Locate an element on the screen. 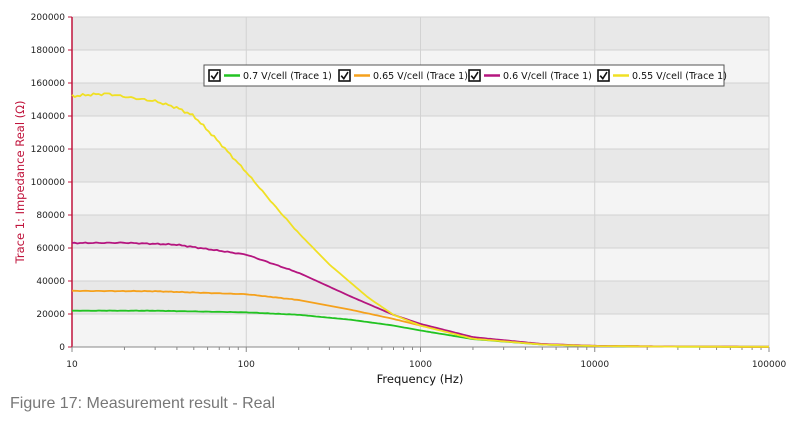 This screenshot has height=426, width=800. legend-label: 0.6 V/cell (Trace 1) is located at coordinates (547, 76).